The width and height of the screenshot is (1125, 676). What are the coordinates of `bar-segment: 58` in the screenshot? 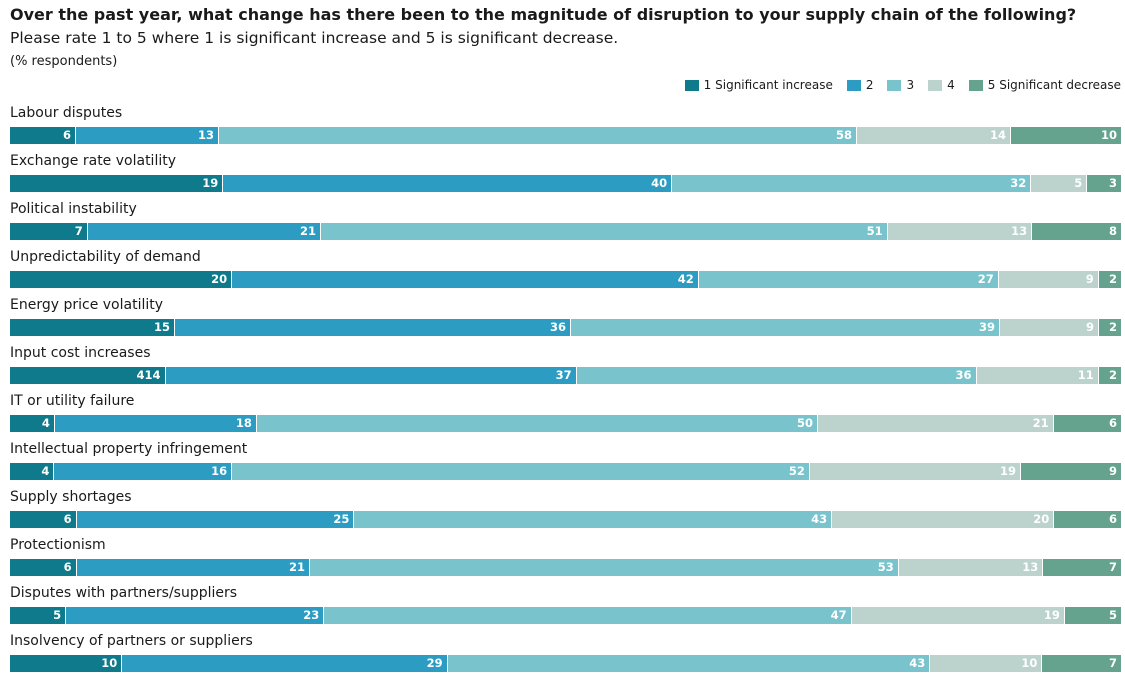 It's located at (538, 135).